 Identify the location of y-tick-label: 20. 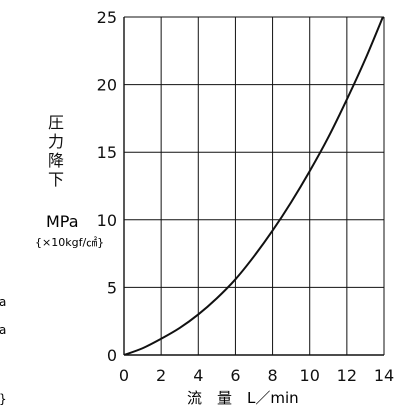
(107, 85).